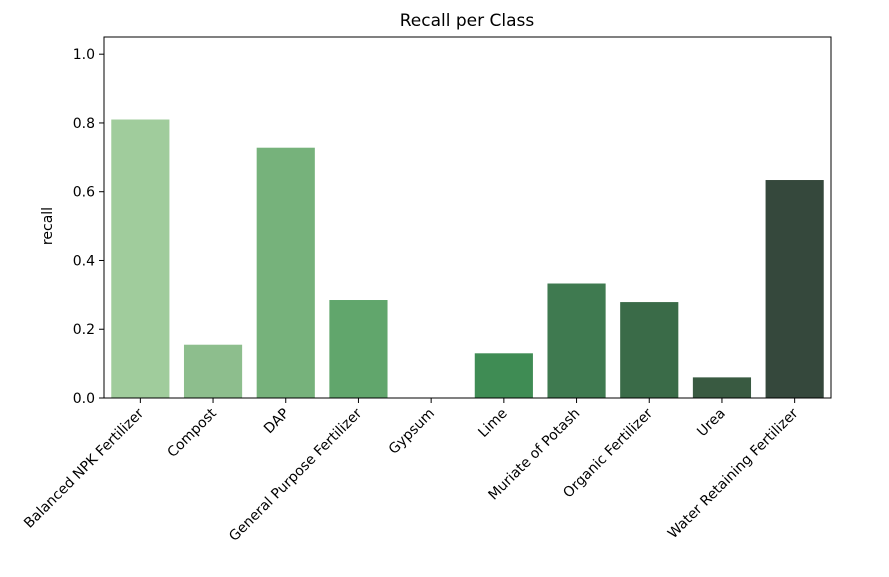 This screenshot has width=889, height=577. Describe the element at coordinates (84, 330) in the screenshot. I see `y-tick-label: 0.2` at that location.